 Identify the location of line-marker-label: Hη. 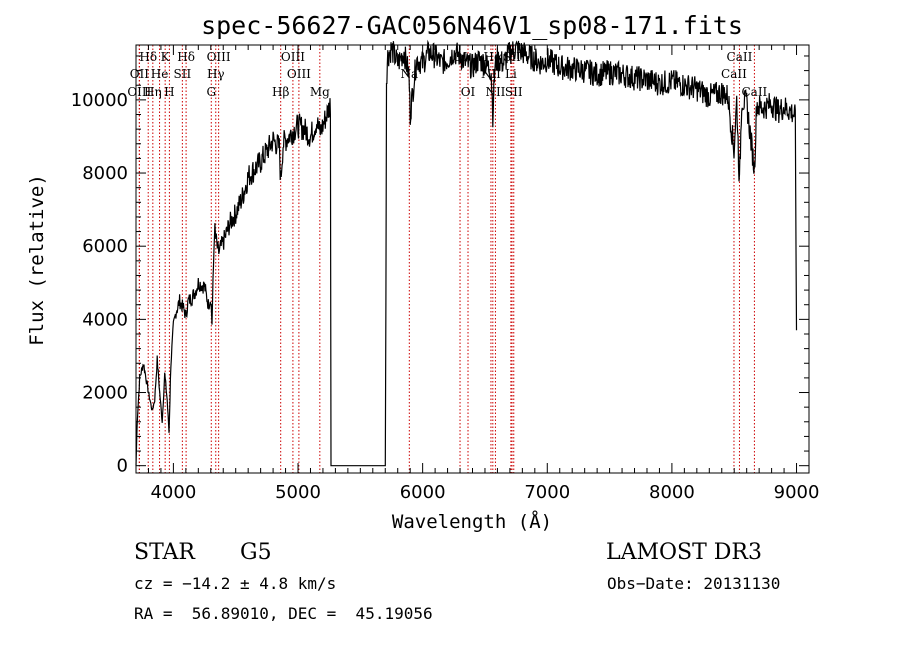
(153, 92).